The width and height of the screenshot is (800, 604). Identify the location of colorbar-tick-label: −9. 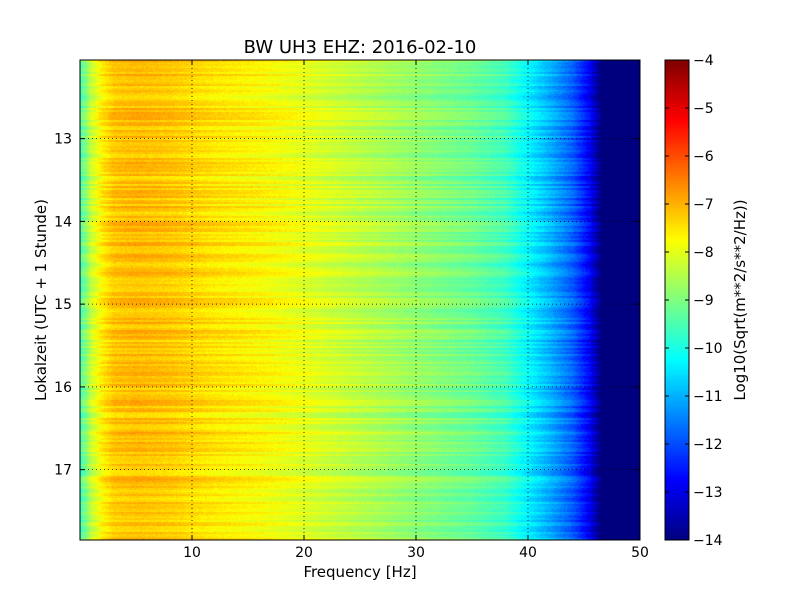
(703, 301).